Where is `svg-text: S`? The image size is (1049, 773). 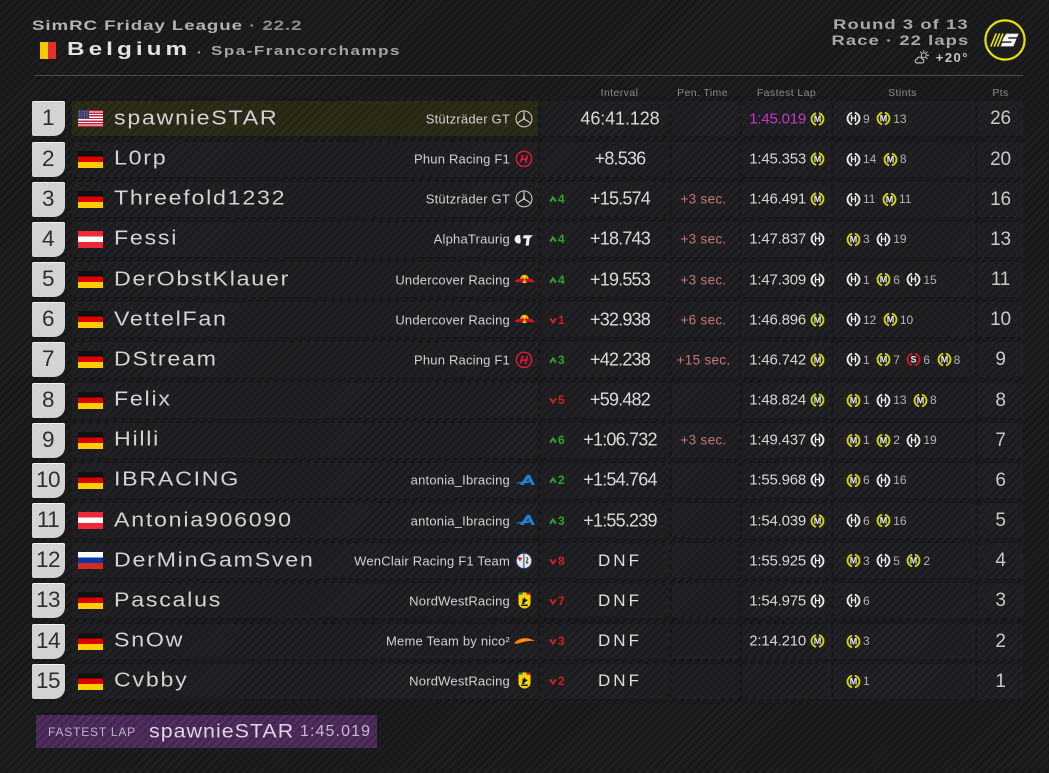 svg-text: S is located at coordinates (914, 360).